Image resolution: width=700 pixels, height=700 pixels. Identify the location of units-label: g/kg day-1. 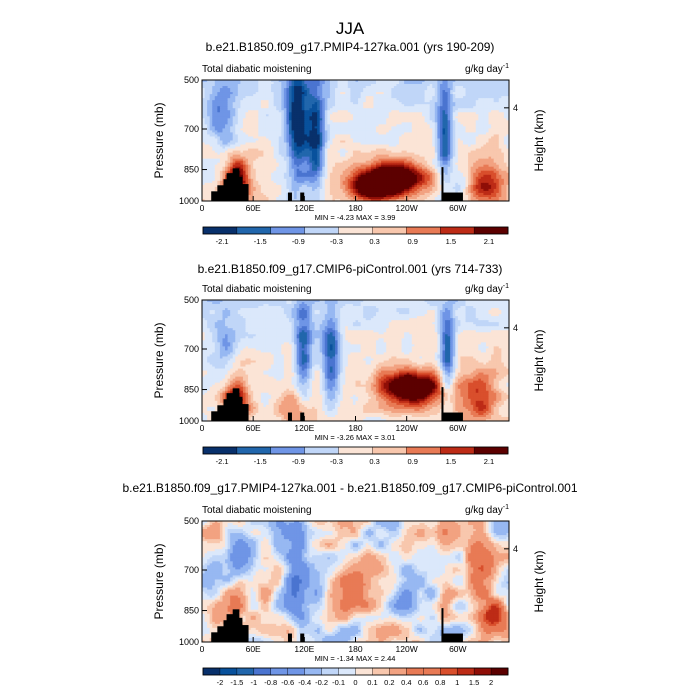
(487, 69).